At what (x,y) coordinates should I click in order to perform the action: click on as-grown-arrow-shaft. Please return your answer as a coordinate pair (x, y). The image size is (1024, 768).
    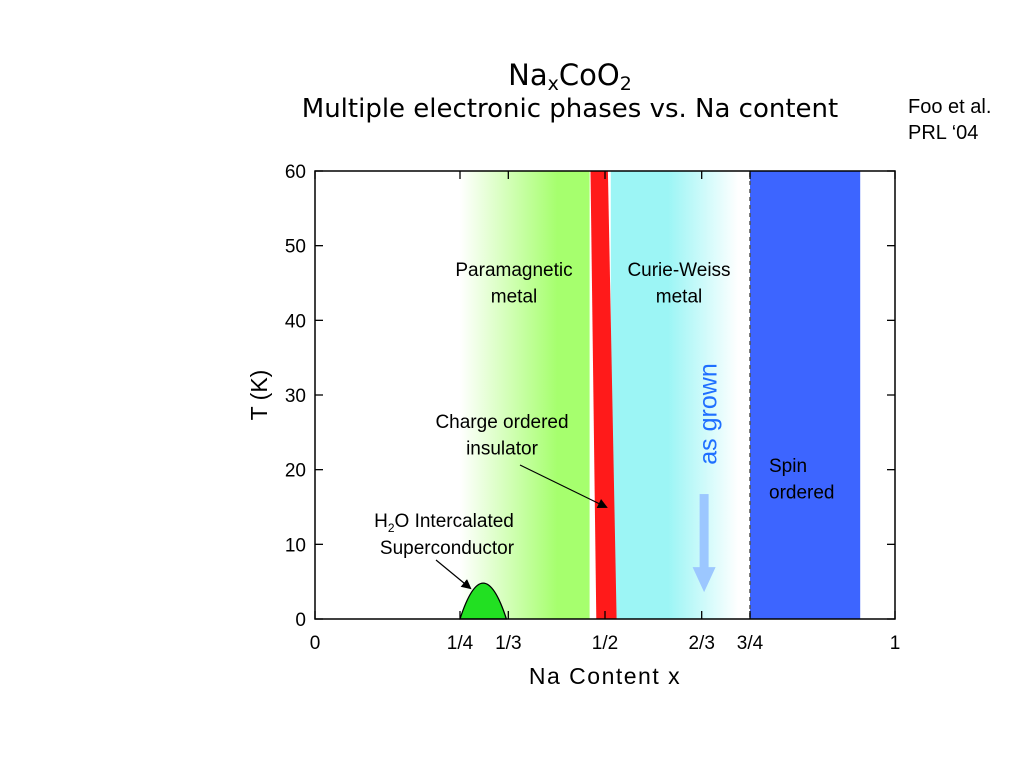
    Looking at the image, I should click on (704, 532).